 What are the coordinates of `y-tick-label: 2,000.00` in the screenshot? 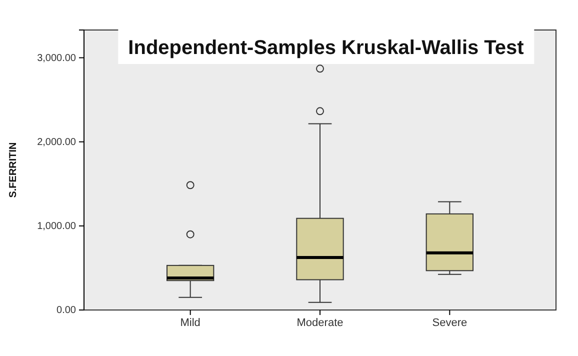 It's located at (56, 142).